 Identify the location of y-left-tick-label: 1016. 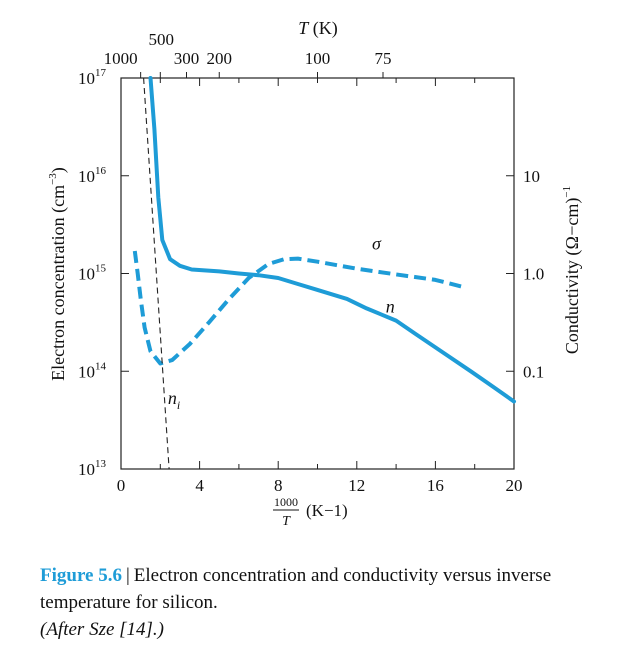
(92, 175).